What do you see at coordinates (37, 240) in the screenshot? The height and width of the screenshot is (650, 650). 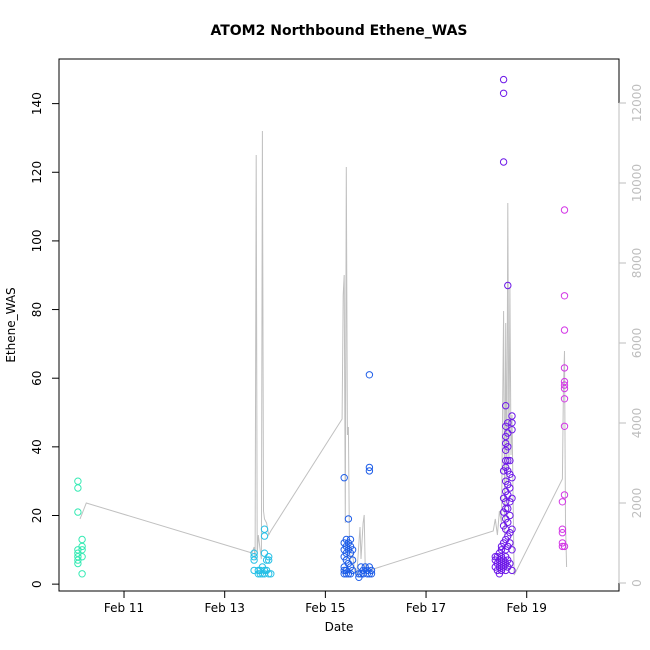 I see `y-tick-label-left: 100` at bounding box center [37, 240].